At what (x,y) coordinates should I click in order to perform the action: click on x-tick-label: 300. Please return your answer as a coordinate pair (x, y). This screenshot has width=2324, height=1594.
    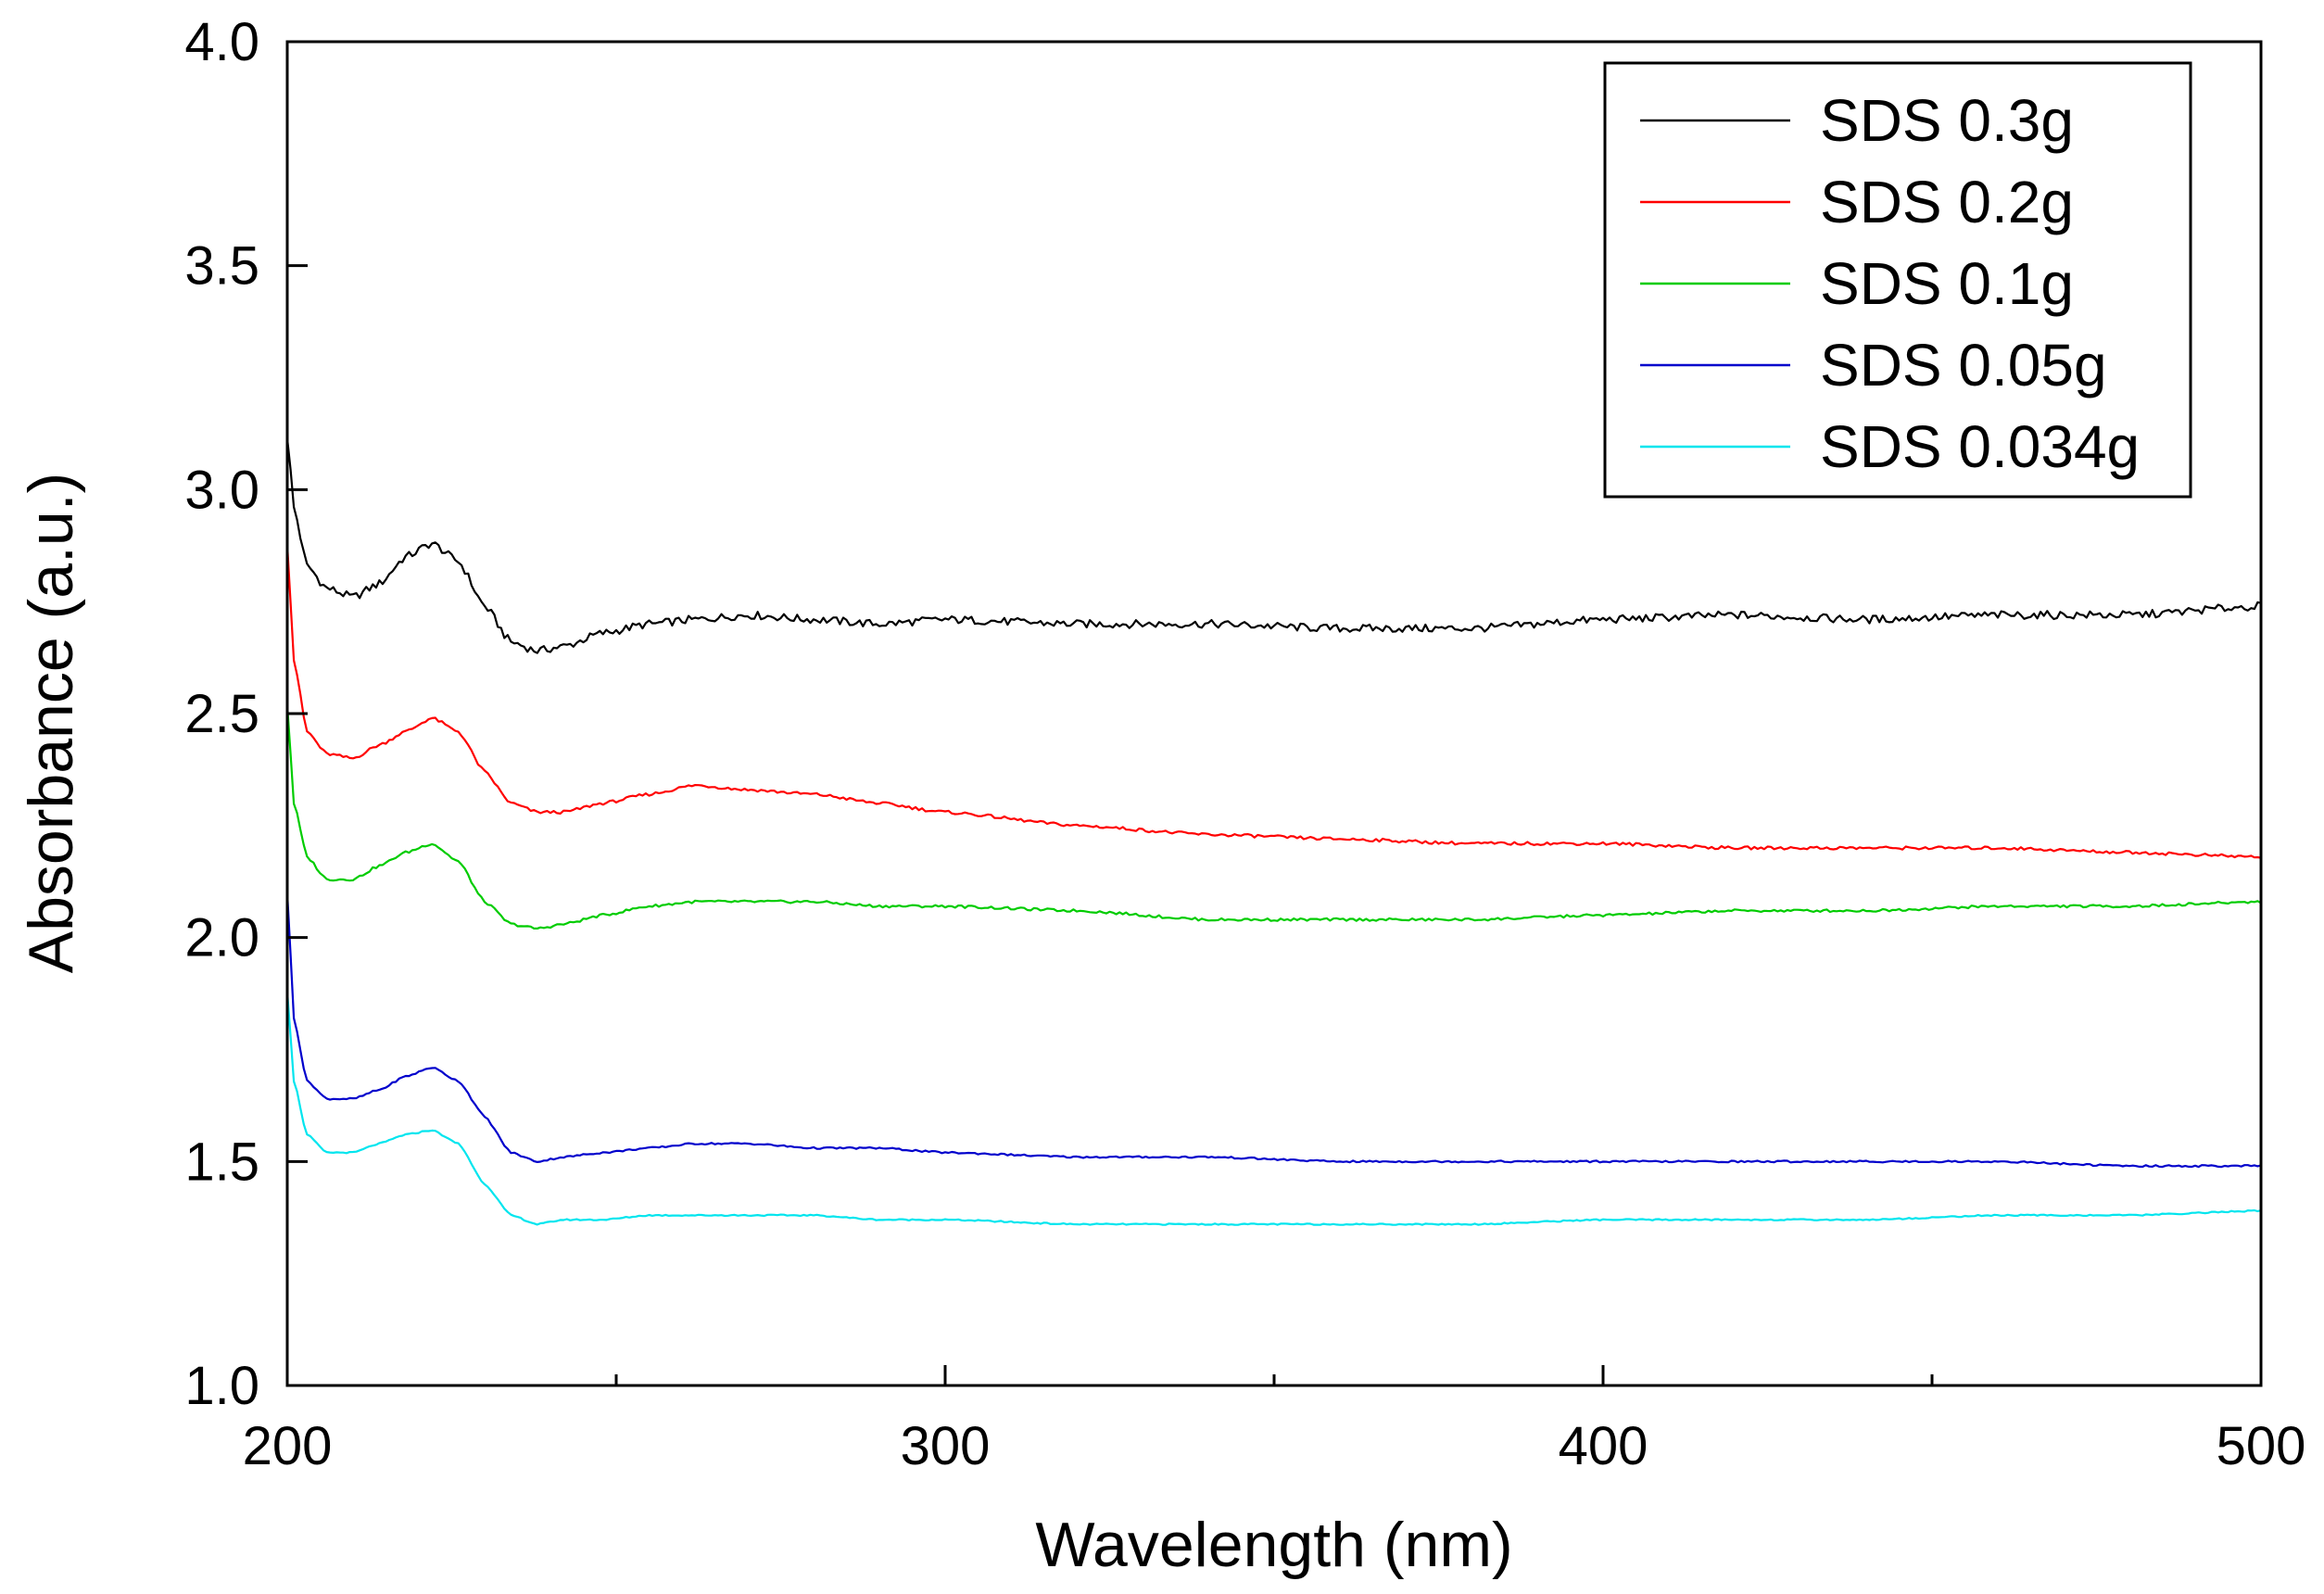
    Looking at the image, I should click on (946, 1446).